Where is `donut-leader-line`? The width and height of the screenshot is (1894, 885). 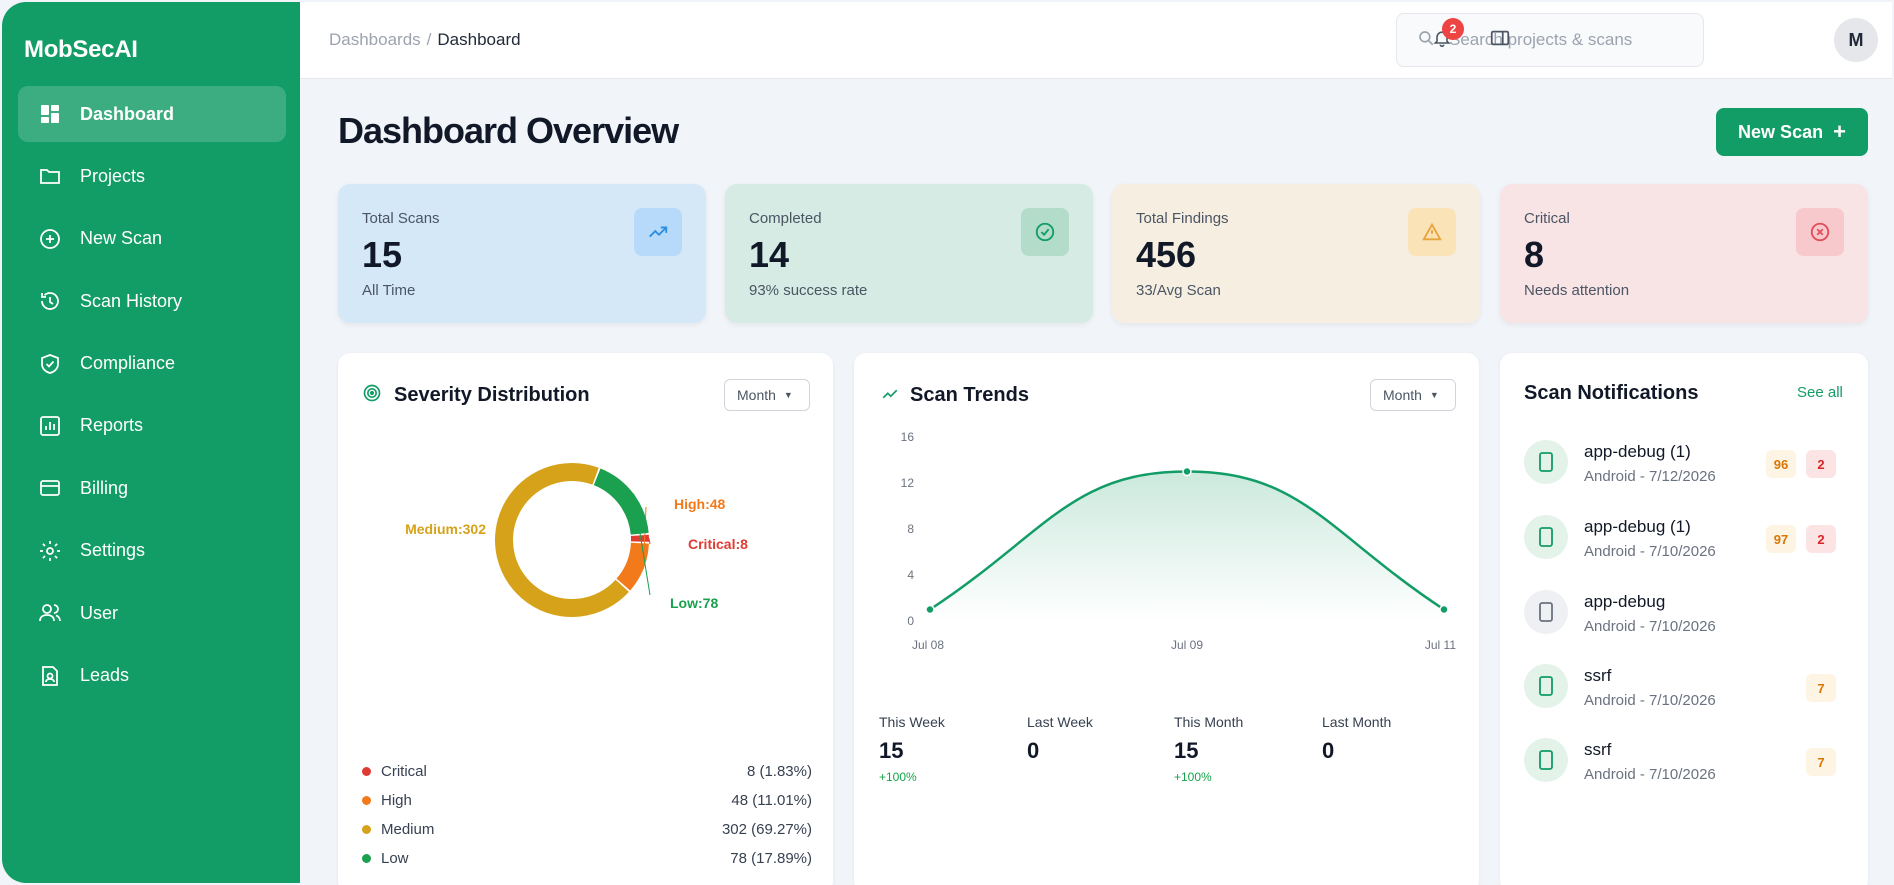
donut-leader-line is located at coordinates (642, 544).